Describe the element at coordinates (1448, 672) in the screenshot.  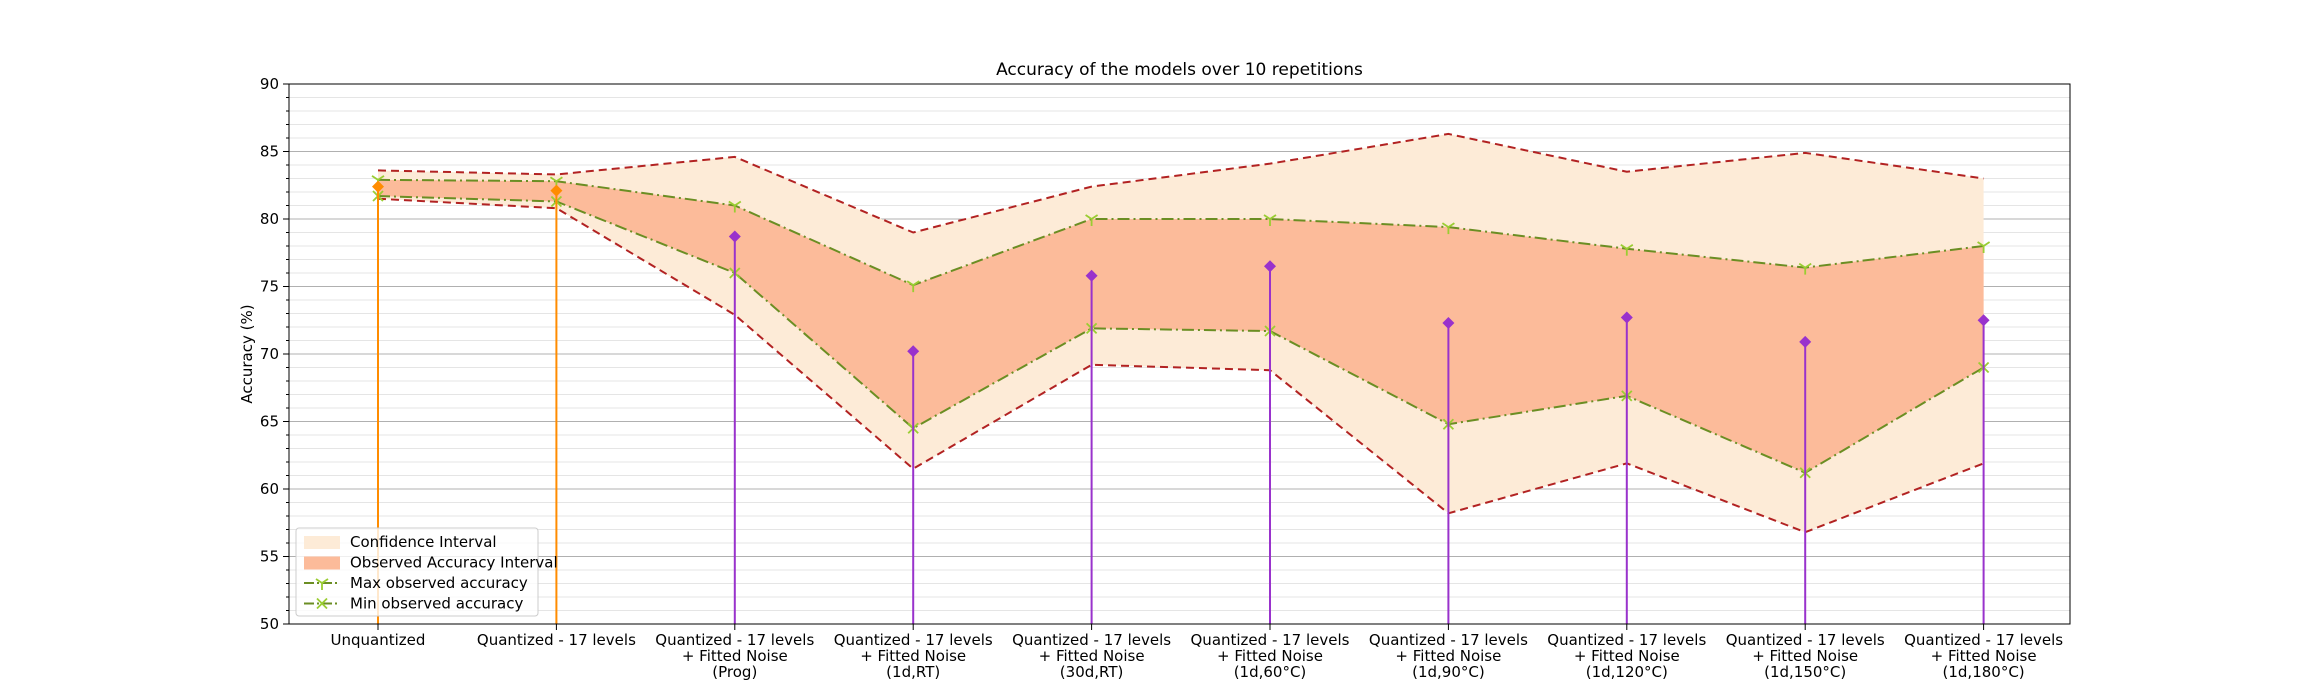
I see `x-tick-label: (1d,90°C)` at that location.